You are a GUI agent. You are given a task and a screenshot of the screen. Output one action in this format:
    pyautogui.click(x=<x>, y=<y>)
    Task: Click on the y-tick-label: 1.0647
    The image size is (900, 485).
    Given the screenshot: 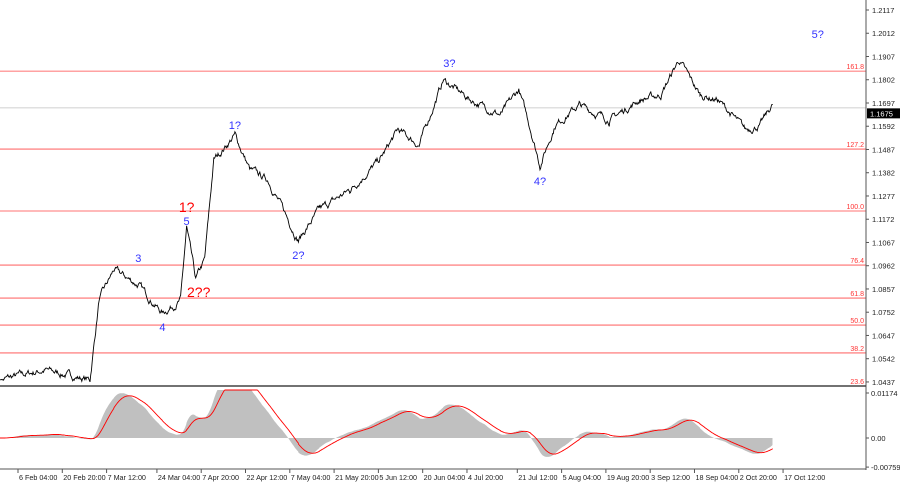 What is the action you would take?
    pyautogui.click(x=883, y=335)
    